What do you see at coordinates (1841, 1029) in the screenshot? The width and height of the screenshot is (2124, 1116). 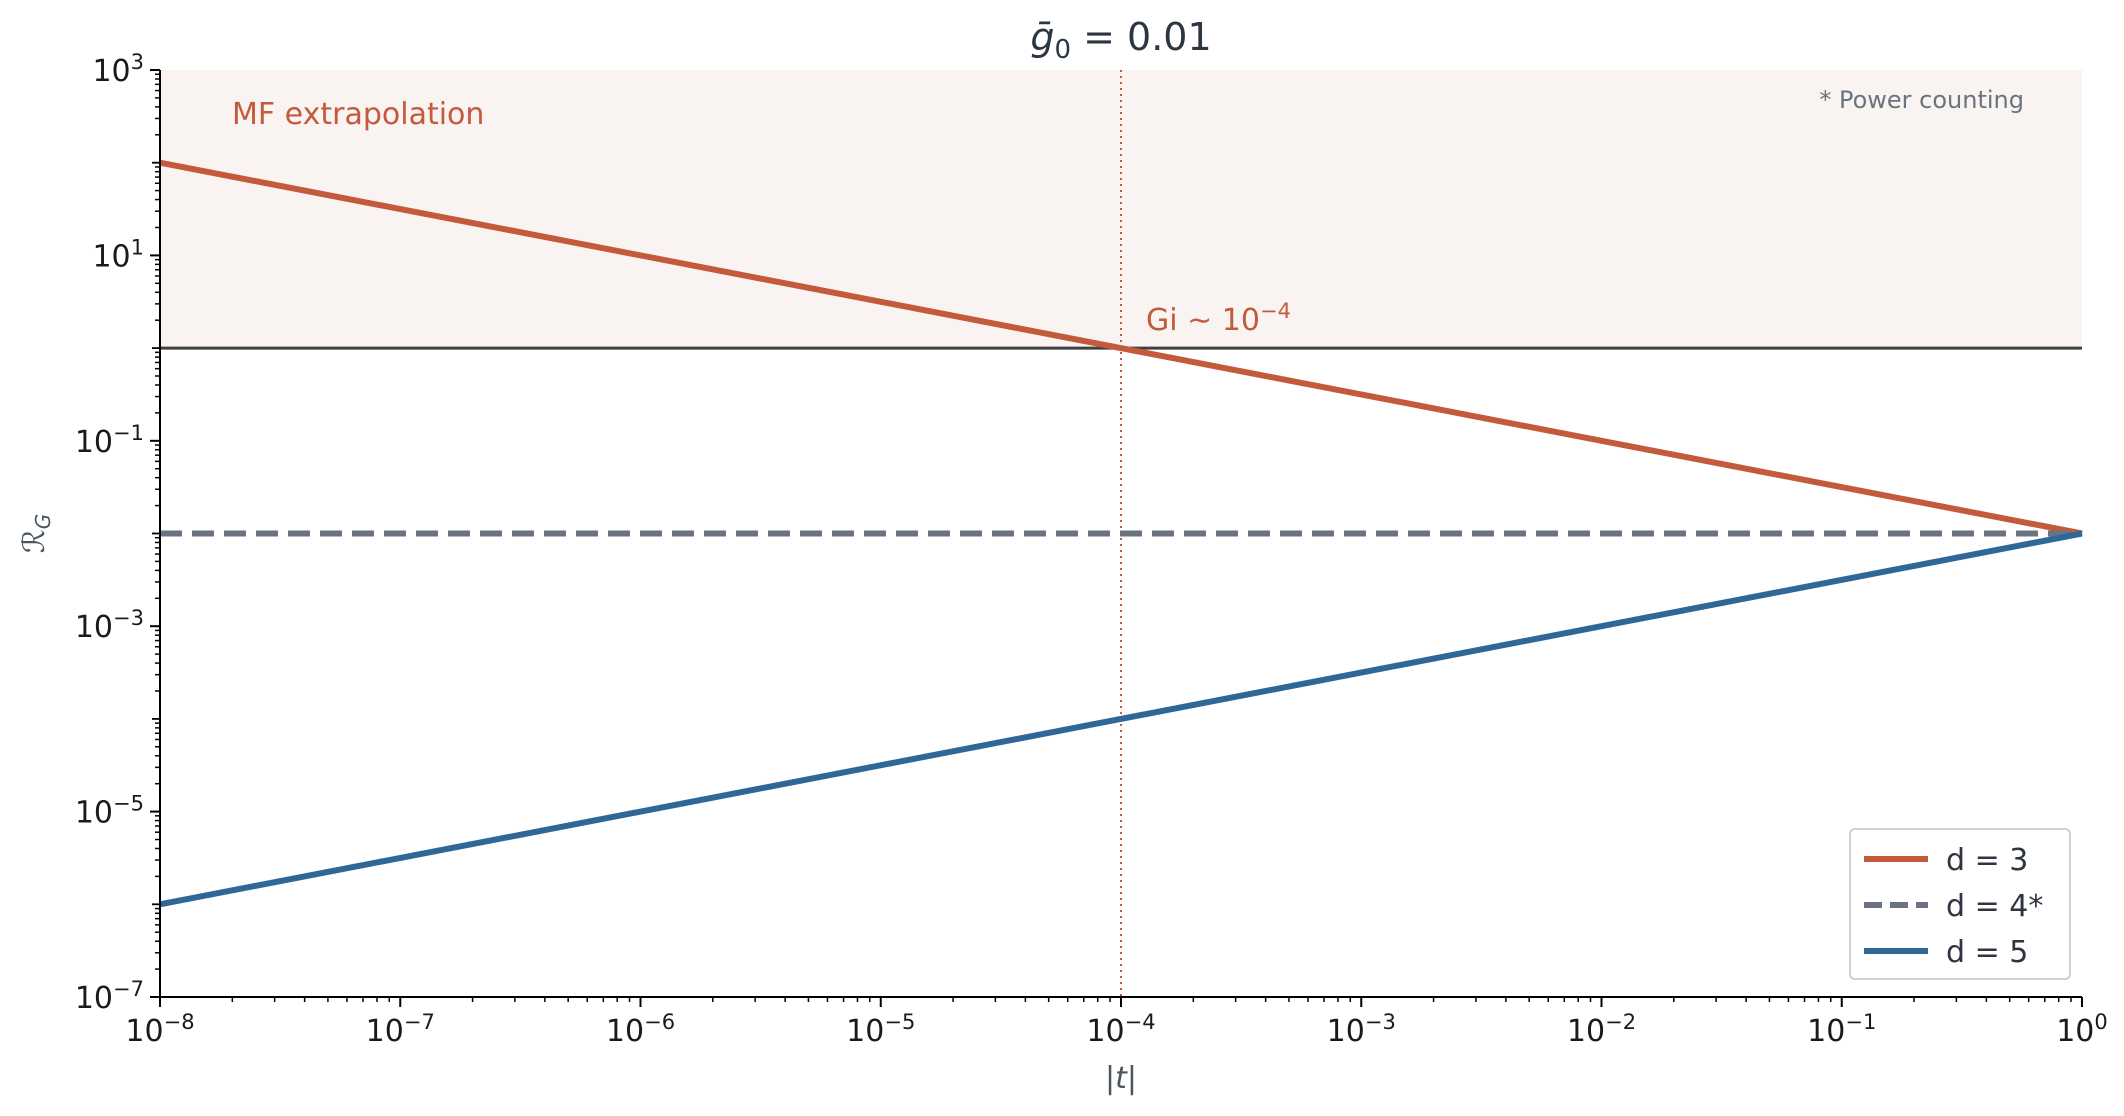 I see `x-tick-label: 10⁻¹` at bounding box center [1841, 1029].